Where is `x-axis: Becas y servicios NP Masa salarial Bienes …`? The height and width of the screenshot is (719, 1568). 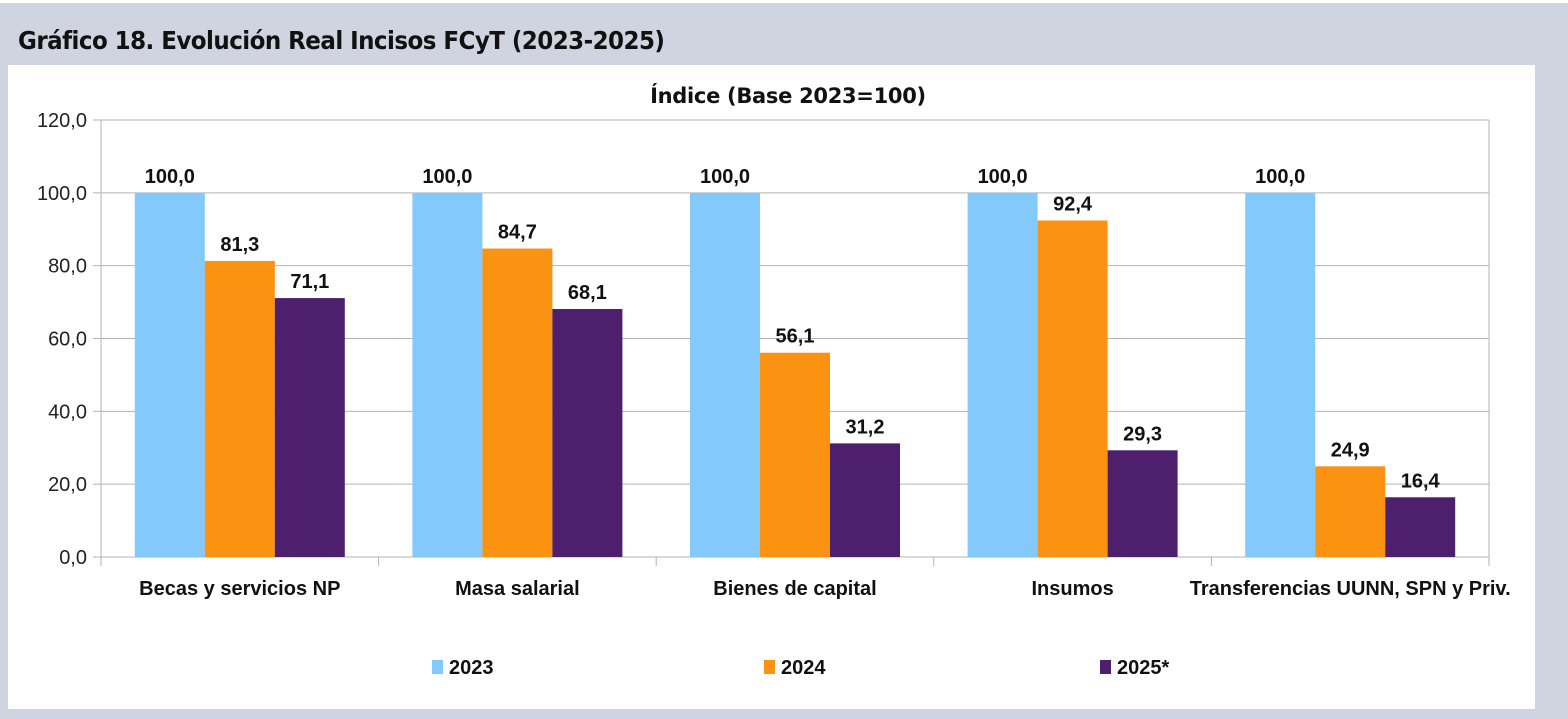
x-axis: Becas y servicios NP Masa salarial Bienes … is located at coordinates (805, 578).